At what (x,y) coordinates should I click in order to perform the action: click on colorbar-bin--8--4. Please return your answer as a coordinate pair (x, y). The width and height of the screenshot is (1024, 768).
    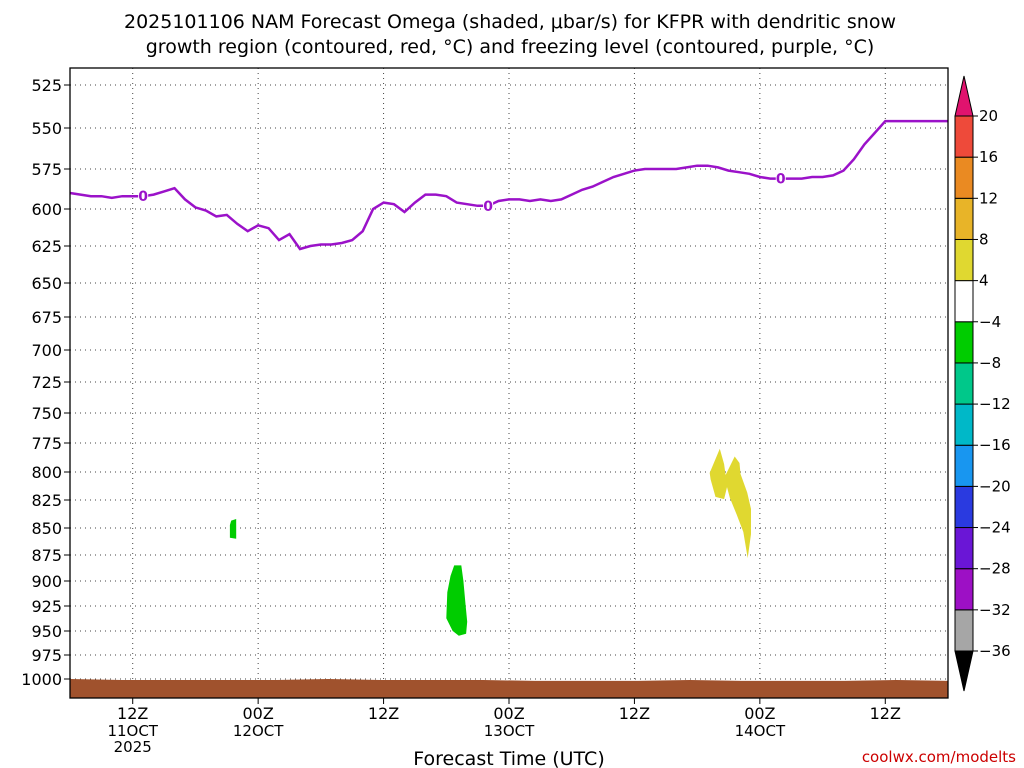
    Looking at the image, I should click on (964, 342).